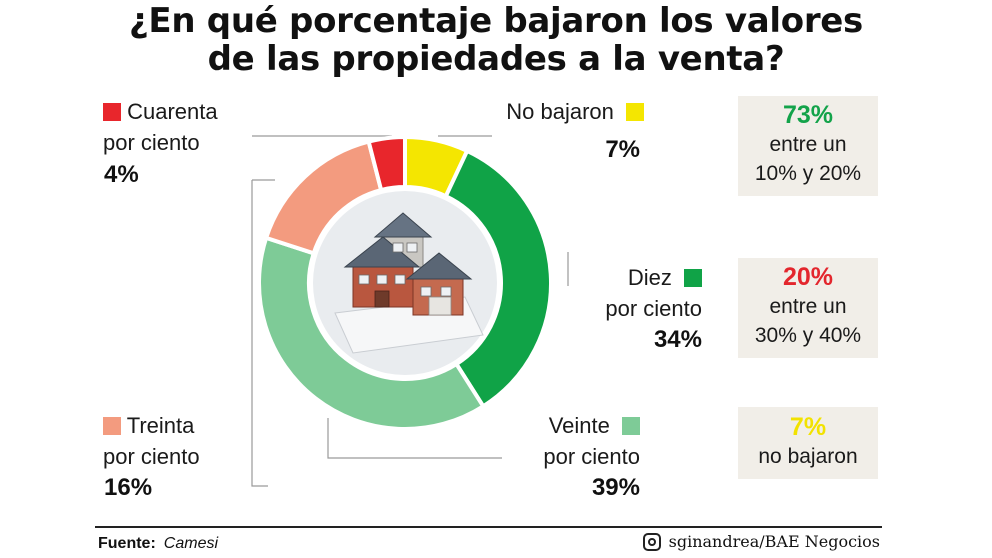 This screenshot has width=992, height=558. I want to click on summary-value-20: 20%, so click(808, 277).